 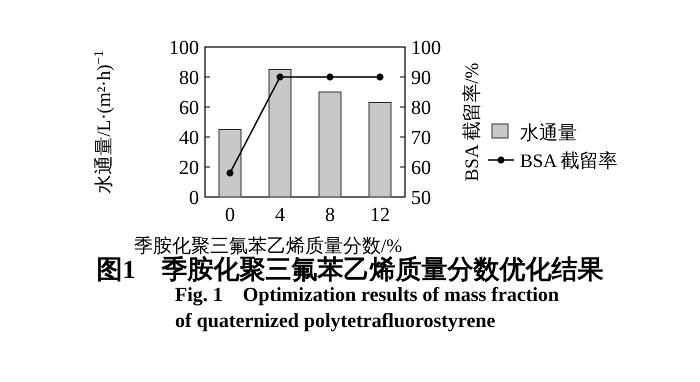 What do you see at coordinates (230, 215) in the screenshot?
I see `x-tick-label: 0` at bounding box center [230, 215].